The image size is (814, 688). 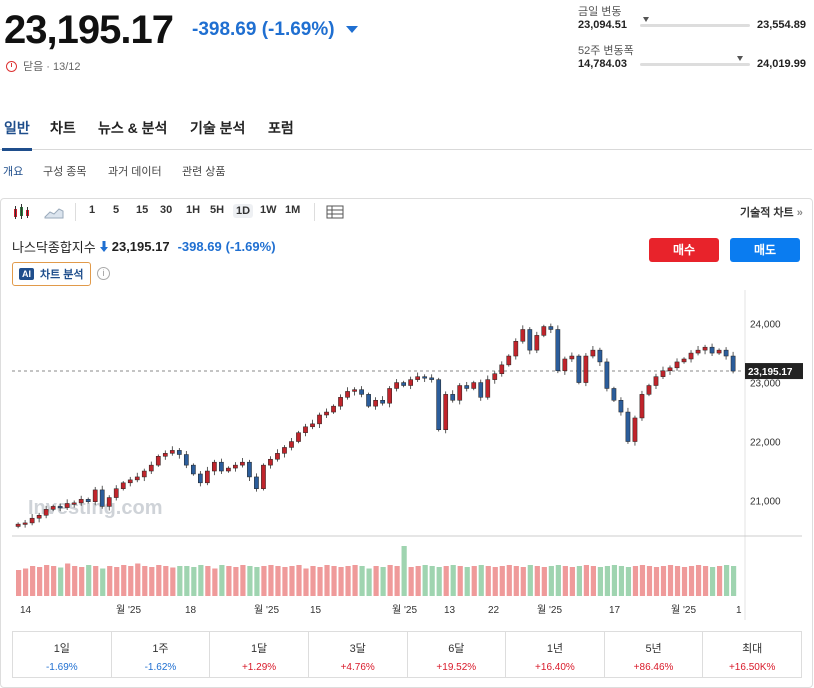 What do you see at coordinates (133, 128) in the screenshot?
I see `tab-news-analysis: 뉴스 & 분석` at bounding box center [133, 128].